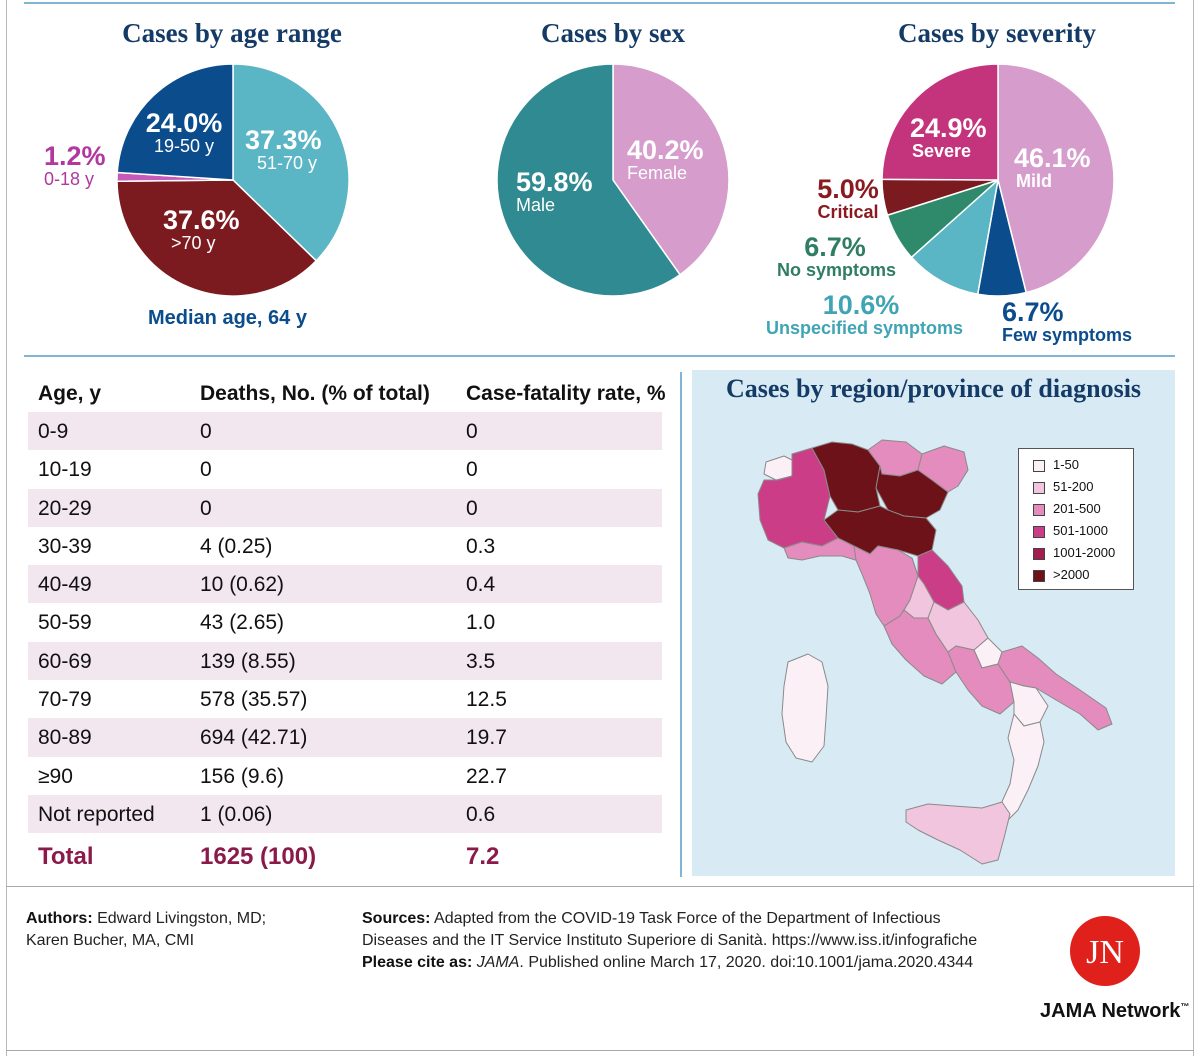 This screenshot has width=1200, height=1056. Describe the element at coordinates (65, 546) in the screenshot. I see `table-cell-age: 30-39` at that location.